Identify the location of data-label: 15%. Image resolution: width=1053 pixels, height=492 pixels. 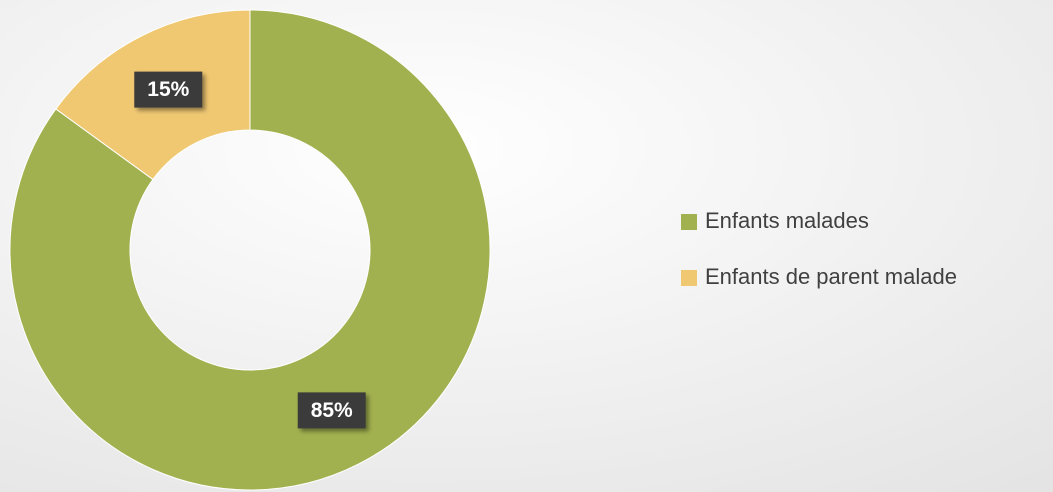
(168, 89).